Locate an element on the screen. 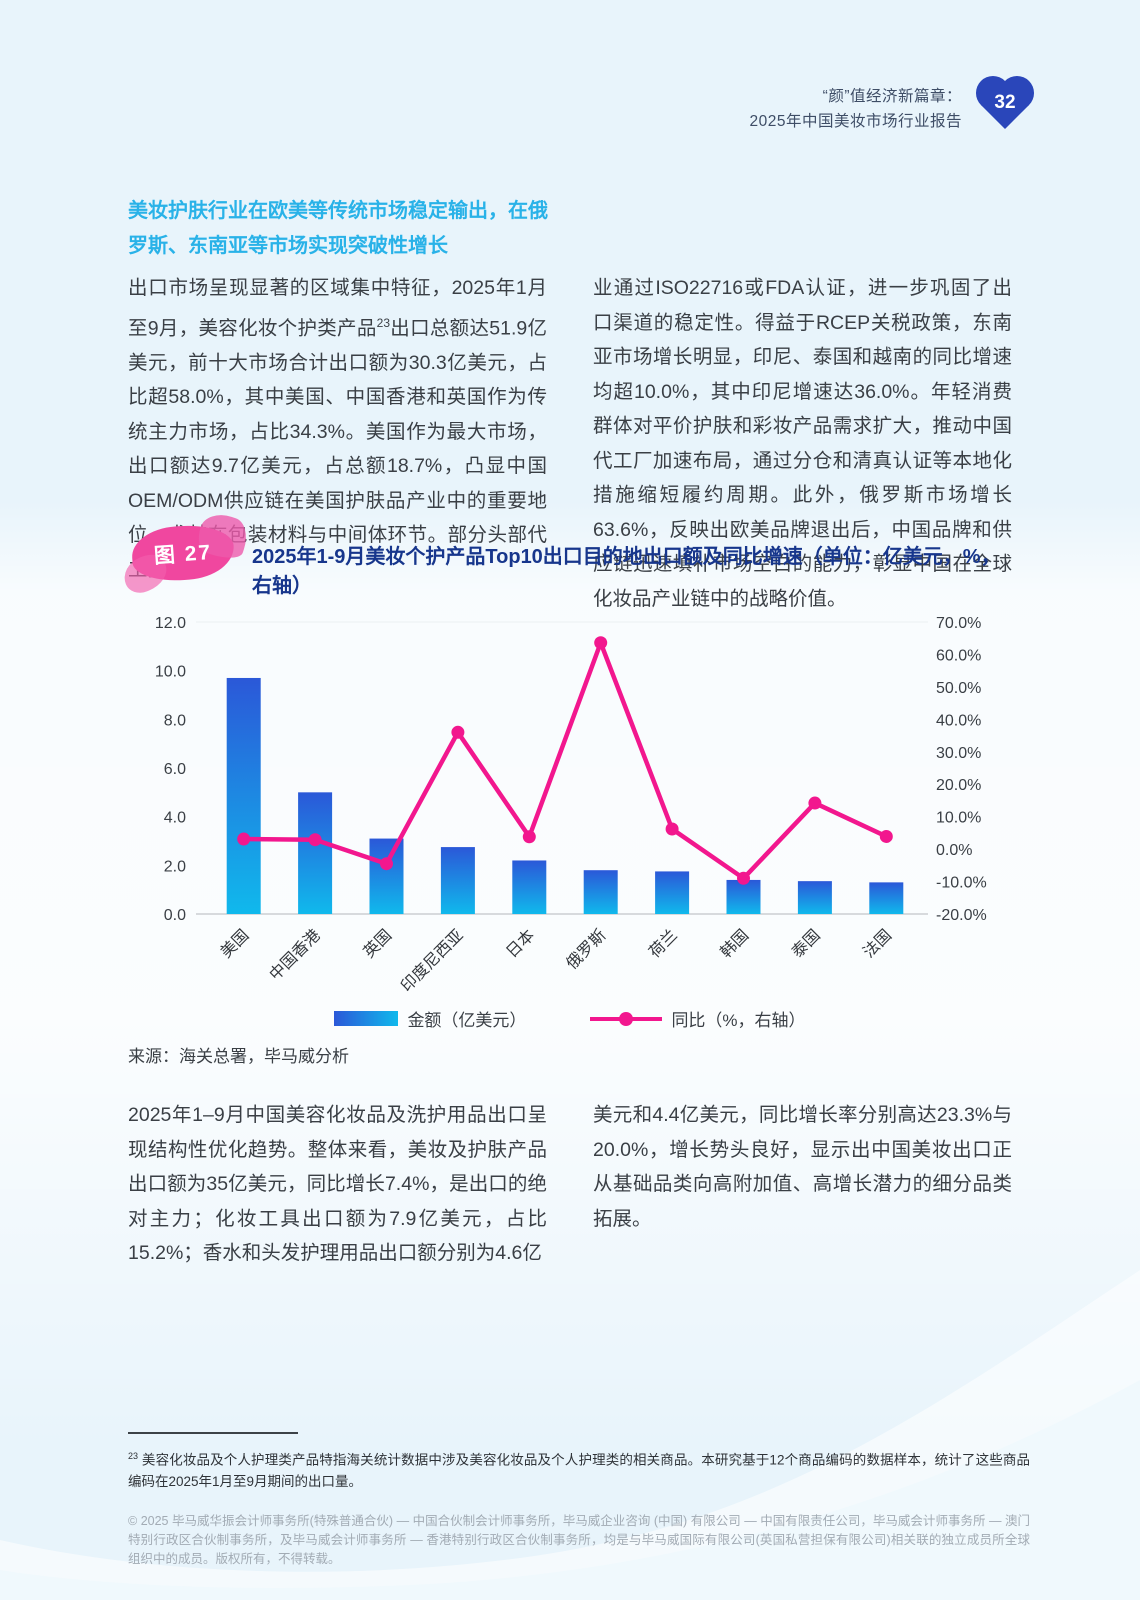  report-subtitle: “颜”值经济新篇章： is located at coordinates (892, 96).